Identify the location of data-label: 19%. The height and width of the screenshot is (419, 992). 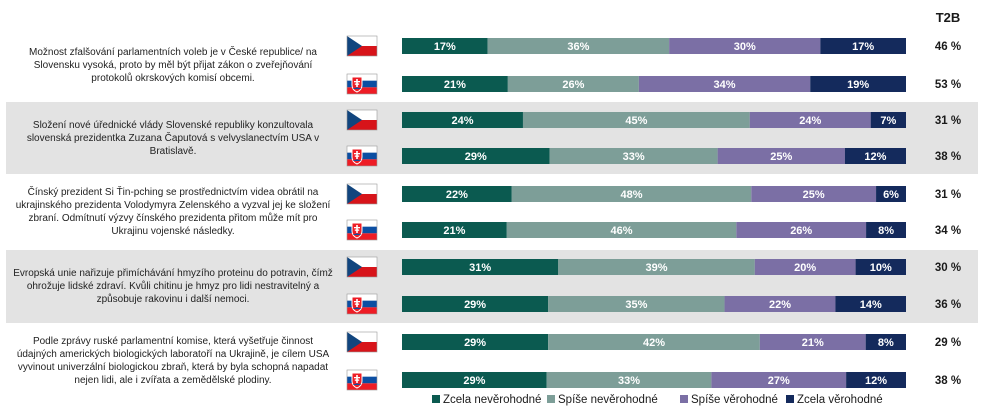
(858, 85).